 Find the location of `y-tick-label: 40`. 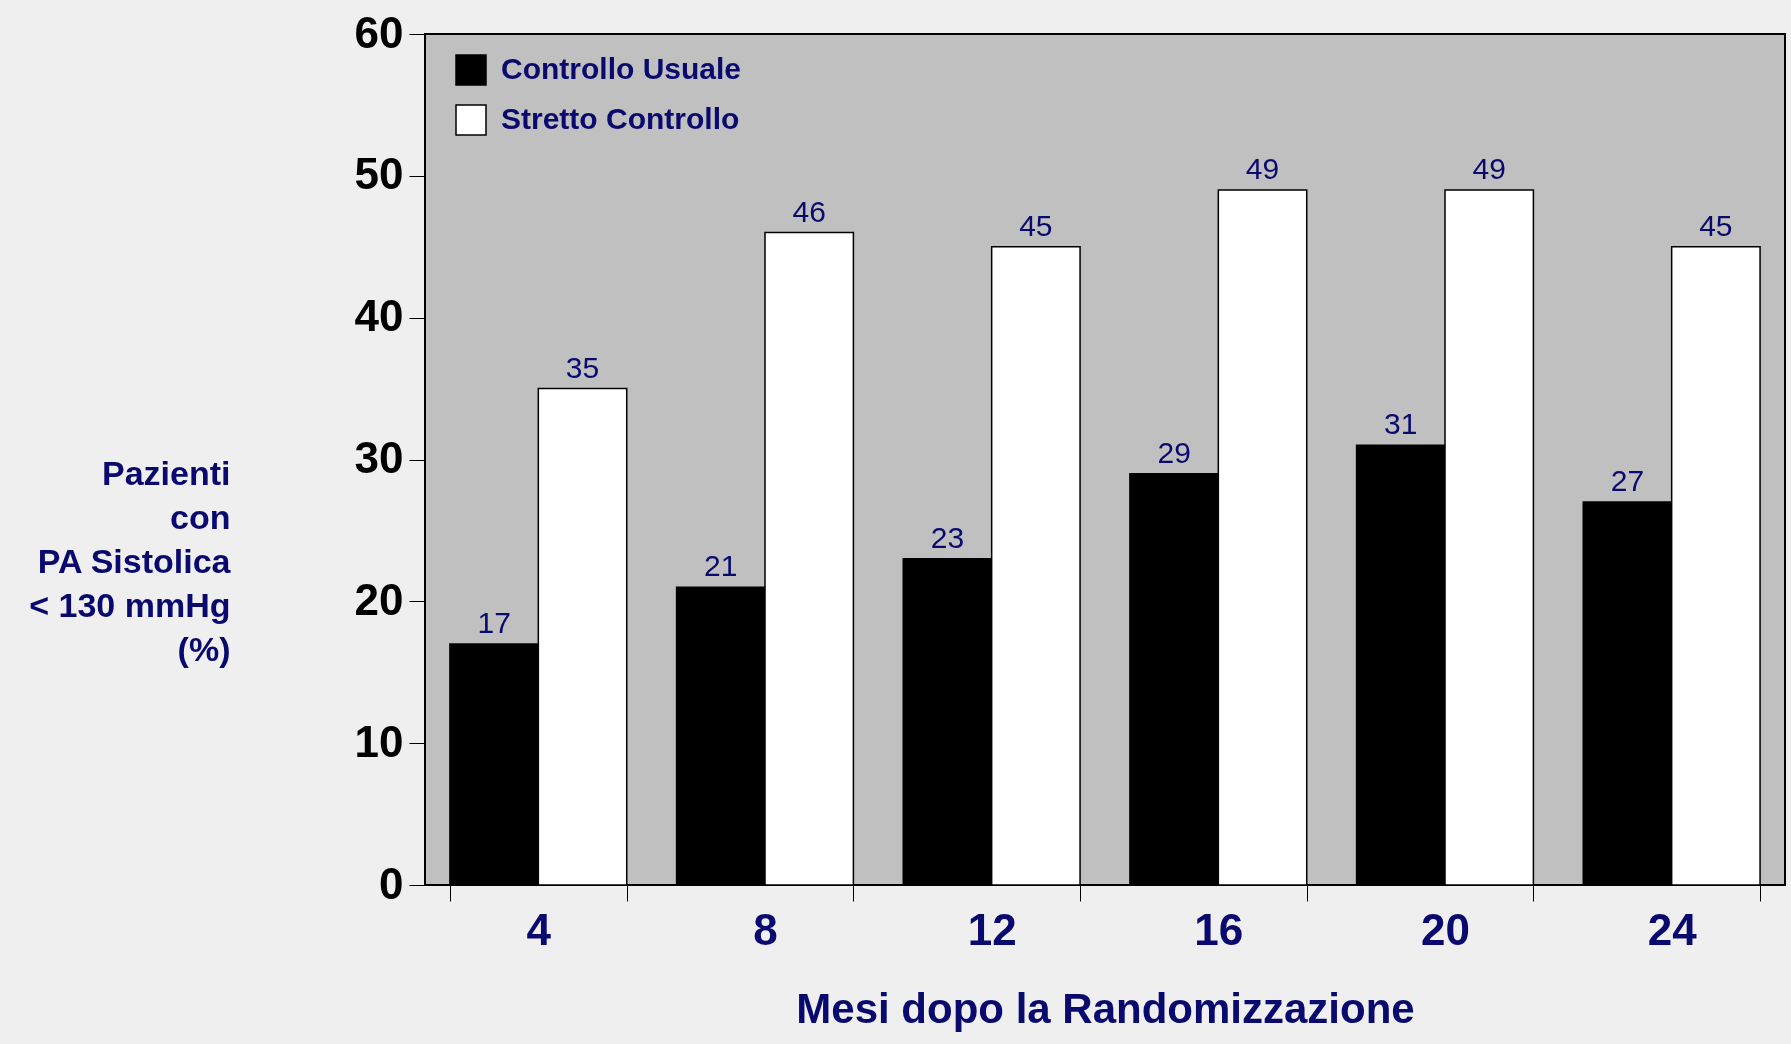

y-tick-label: 40 is located at coordinates (379, 316).